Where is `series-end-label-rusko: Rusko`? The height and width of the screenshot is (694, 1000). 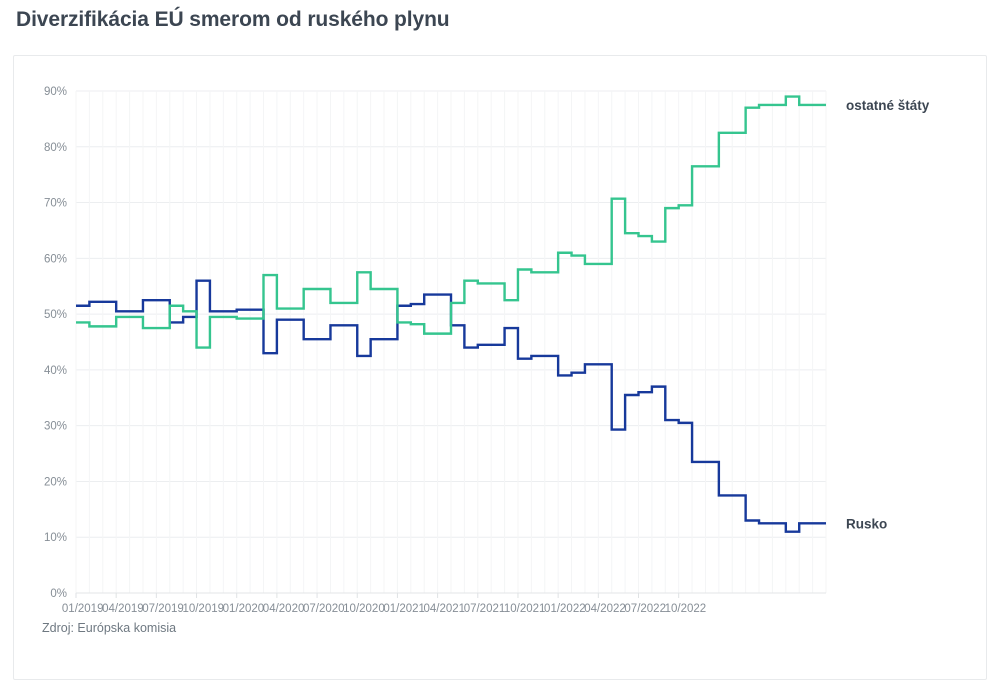 series-end-label-rusko: Rusko is located at coordinates (866, 523).